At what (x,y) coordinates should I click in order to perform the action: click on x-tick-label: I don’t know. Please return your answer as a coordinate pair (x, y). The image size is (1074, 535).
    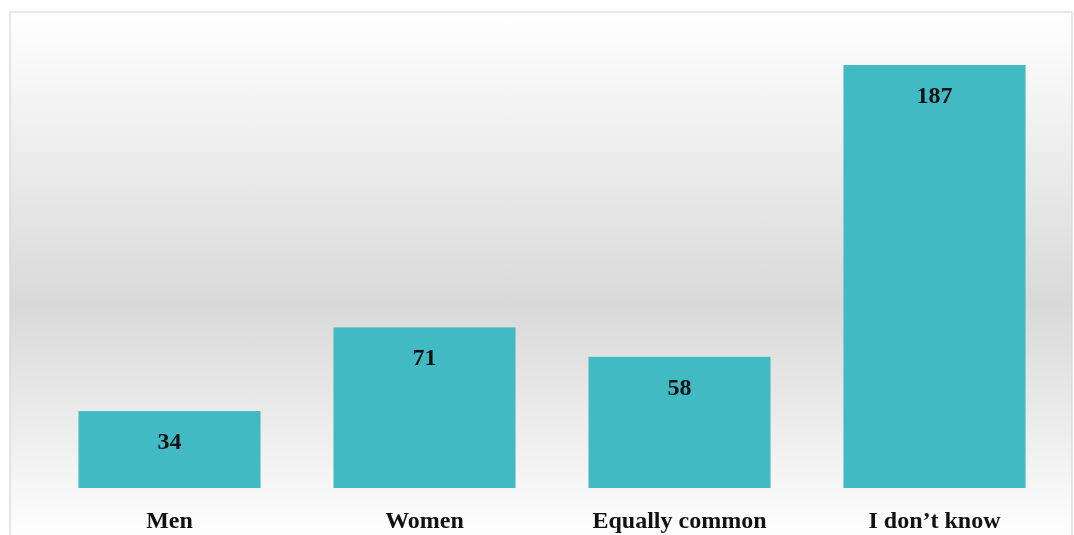
    Looking at the image, I should click on (935, 520).